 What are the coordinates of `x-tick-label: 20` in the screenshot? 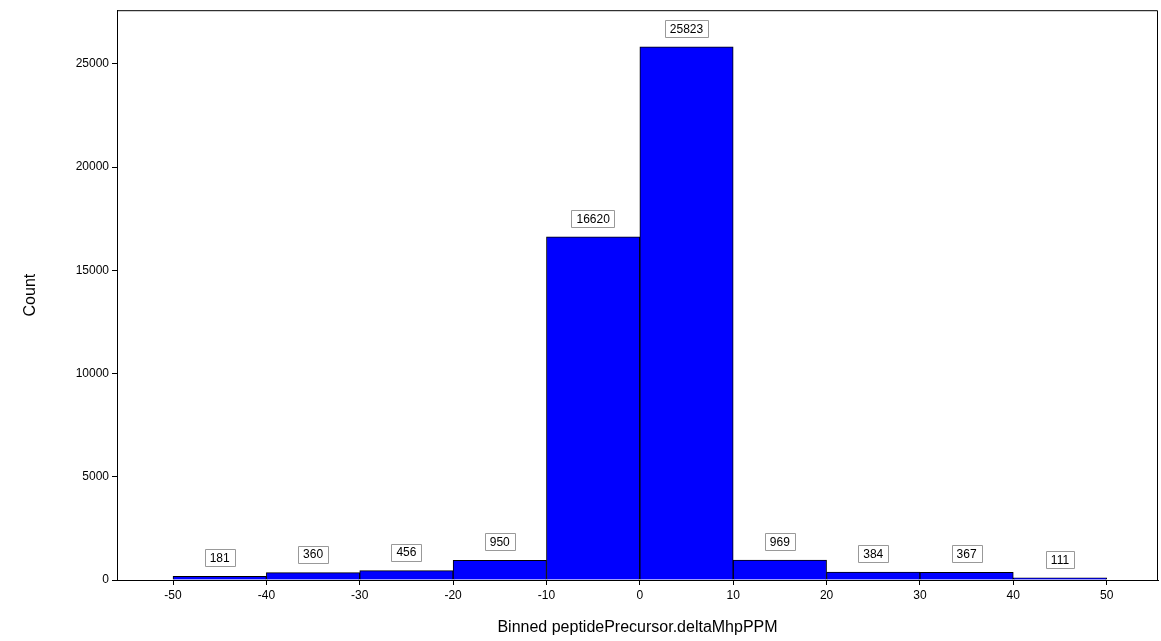 It's located at (826, 594).